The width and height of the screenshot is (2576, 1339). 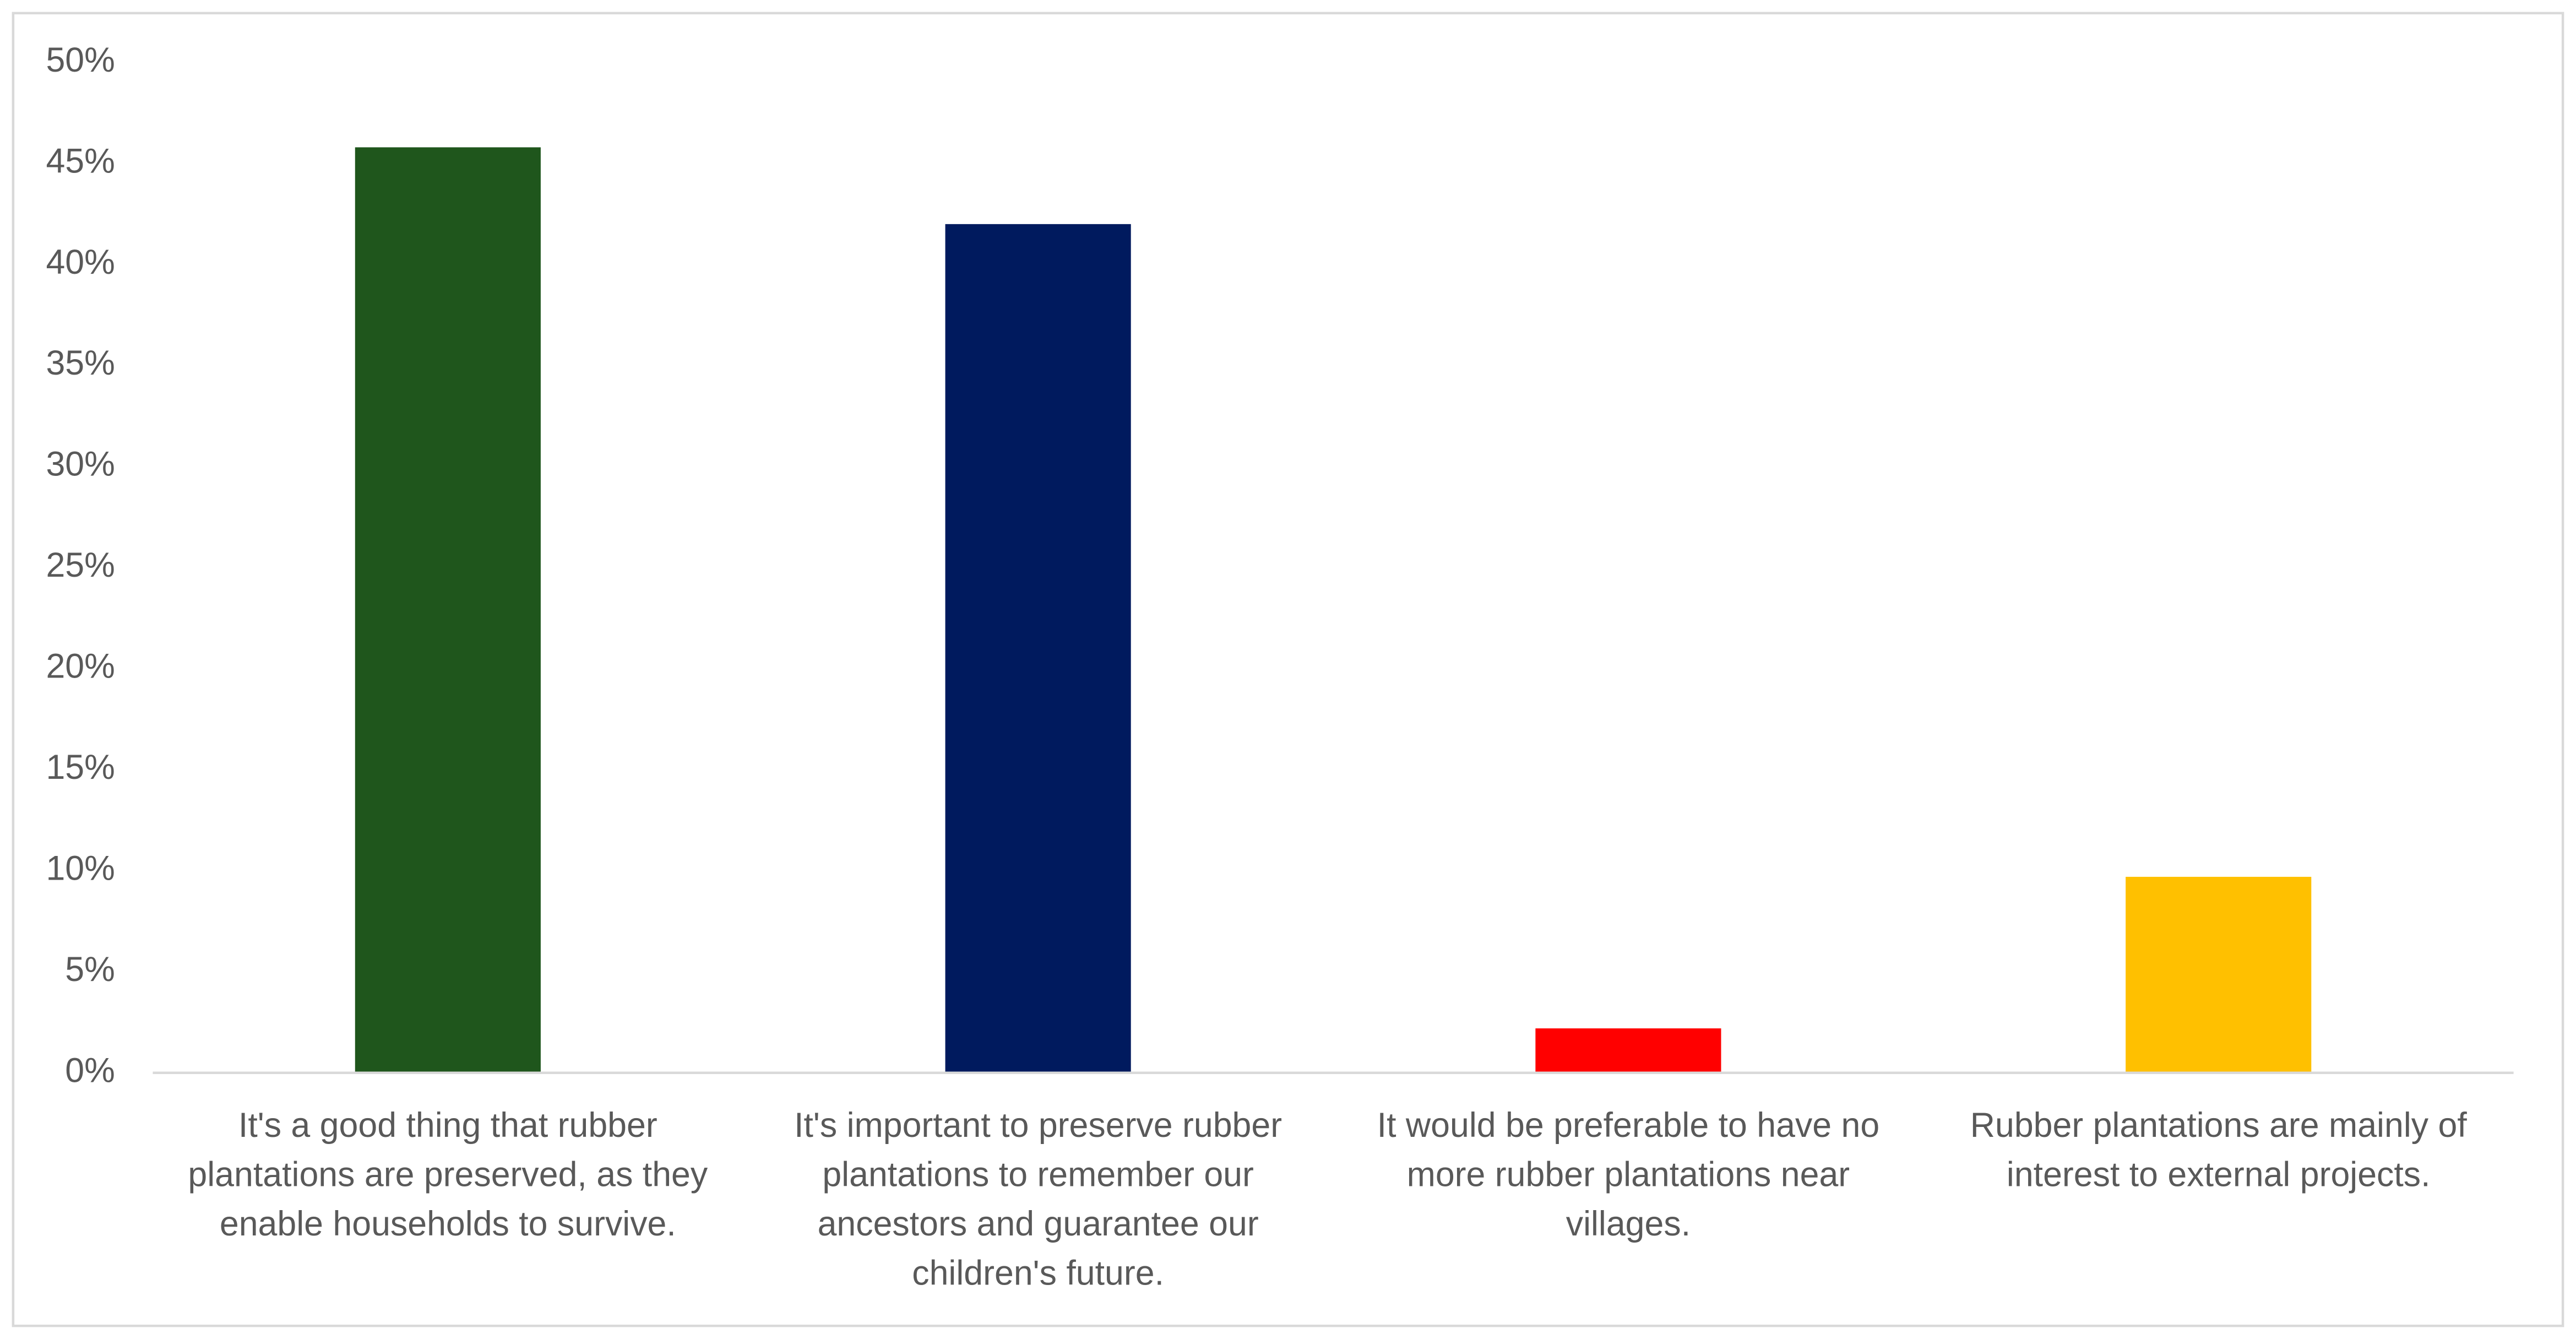 I want to click on y-tick-label: 40%, so click(x=80, y=262).